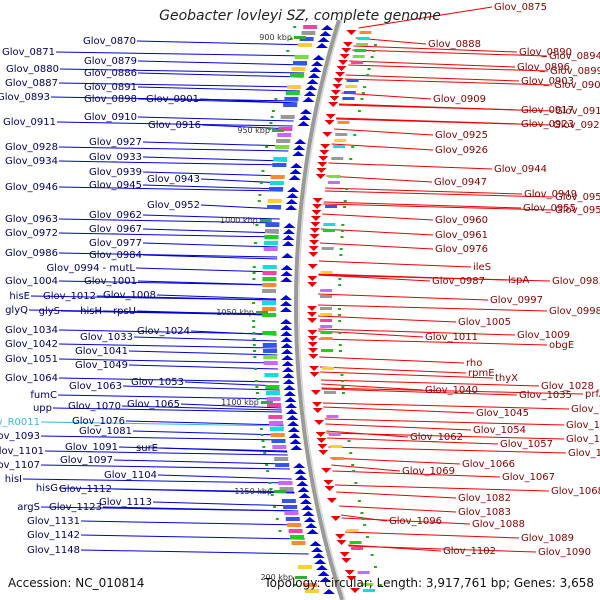  Describe the element at coordinates (547, 81) in the screenshot. I see `reverse-gene-label-glov-0903: Glov_0903` at that location.